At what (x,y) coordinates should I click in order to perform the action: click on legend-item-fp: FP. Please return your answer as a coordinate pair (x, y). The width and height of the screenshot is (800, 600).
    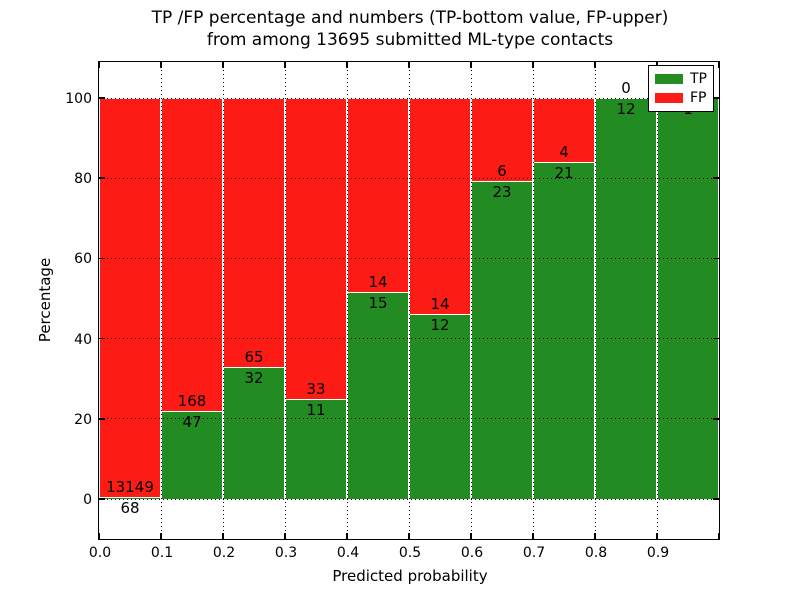
    Looking at the image, I should click on (681, 98).